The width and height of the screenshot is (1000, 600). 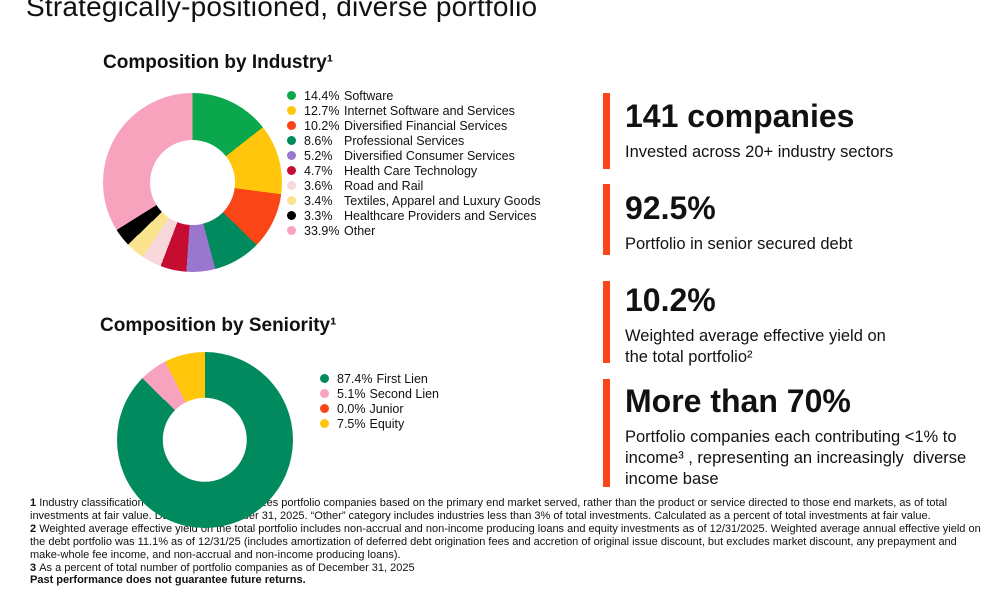 What do you see at coordinates (411, 170) in the screenshot?
I see `legend-label: Health Care Technology` at bounding box center [411, 170].